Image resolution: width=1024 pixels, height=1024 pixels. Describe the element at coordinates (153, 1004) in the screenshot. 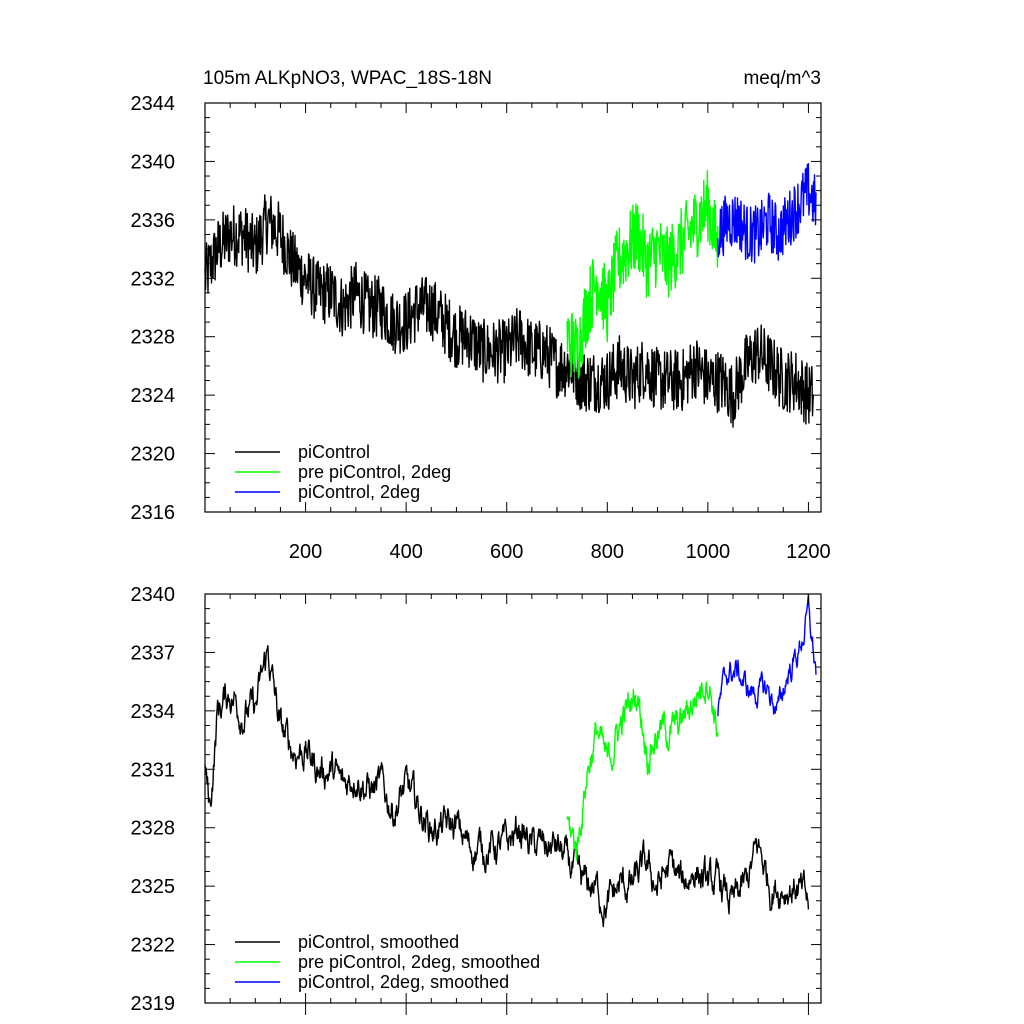

I see `y-tick-label: 2319` at that location.